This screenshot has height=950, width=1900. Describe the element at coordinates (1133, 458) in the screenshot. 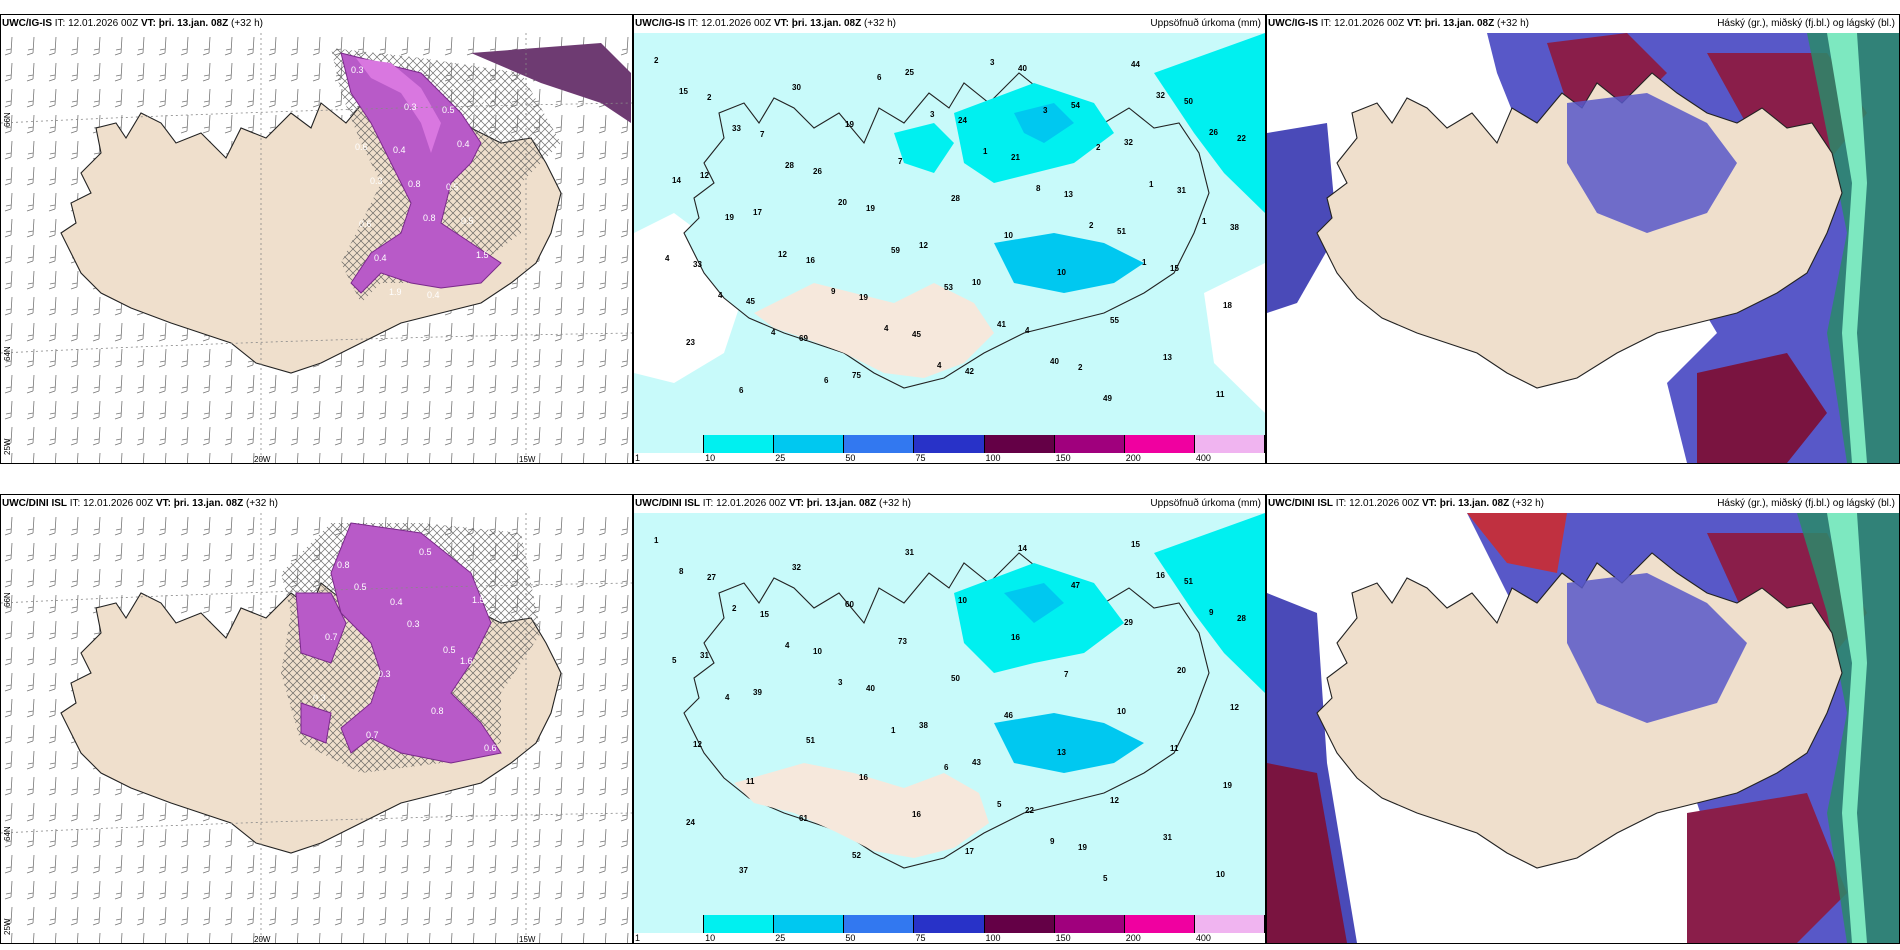

I see `colorbar-tick-label: 200` at that location.